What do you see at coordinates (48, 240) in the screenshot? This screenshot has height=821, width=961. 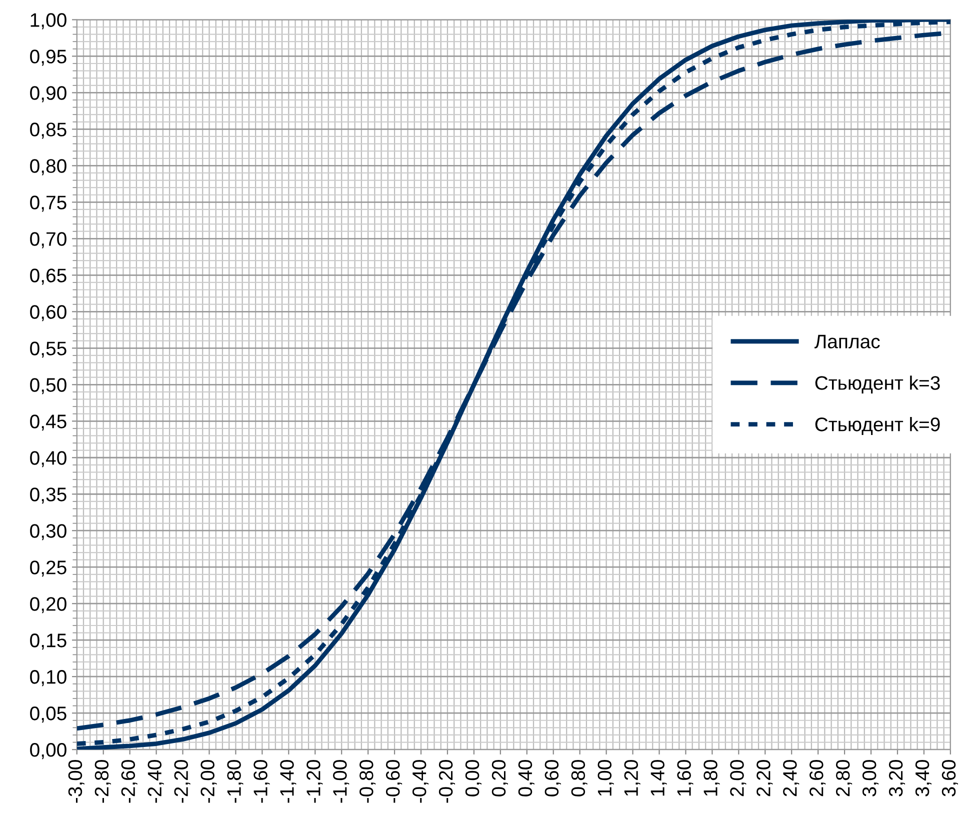 I see `y-tick-label: 0,70` at bounding box center [48, 240].